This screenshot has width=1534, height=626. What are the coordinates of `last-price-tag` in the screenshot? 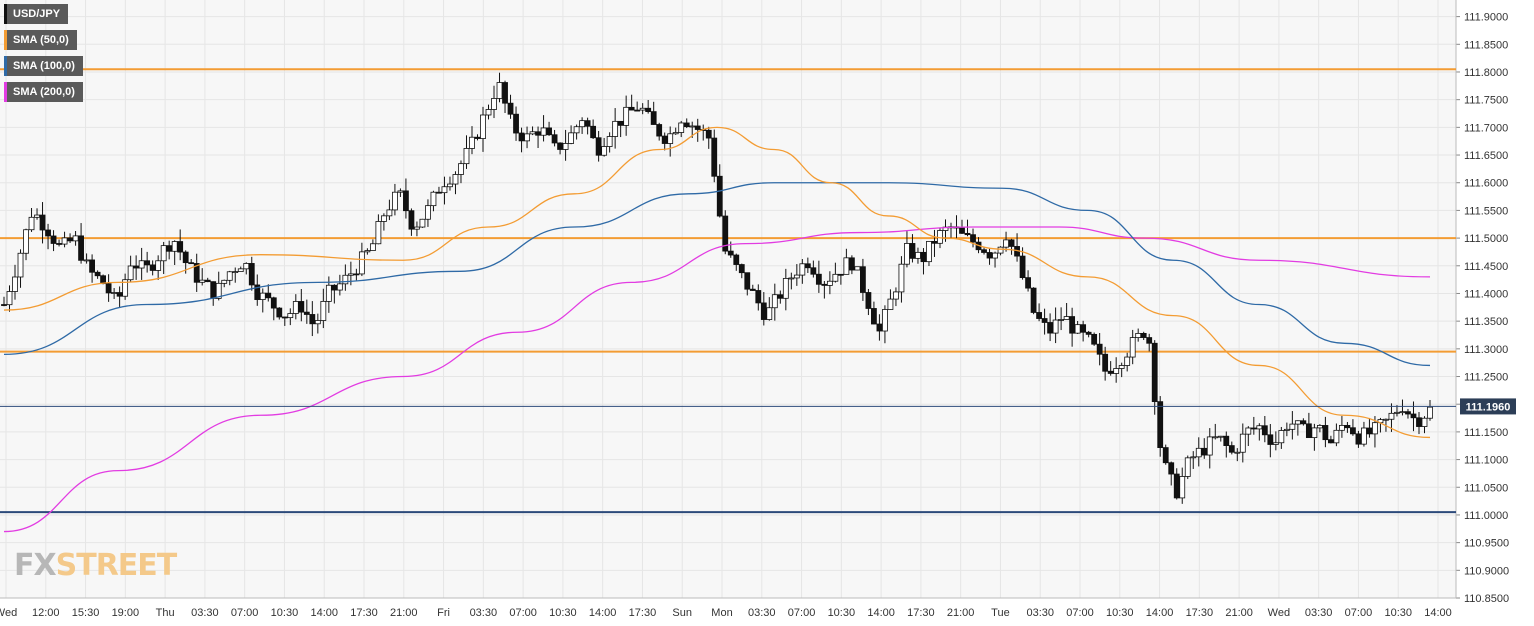 It's located at (1488, 406).